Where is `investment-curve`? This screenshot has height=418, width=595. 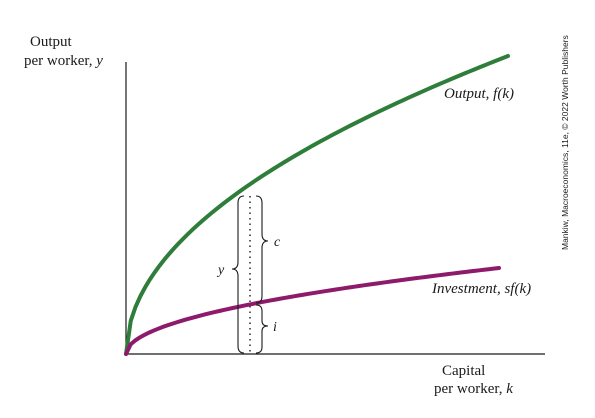 investment-curve is located at coordinates (312, 311).